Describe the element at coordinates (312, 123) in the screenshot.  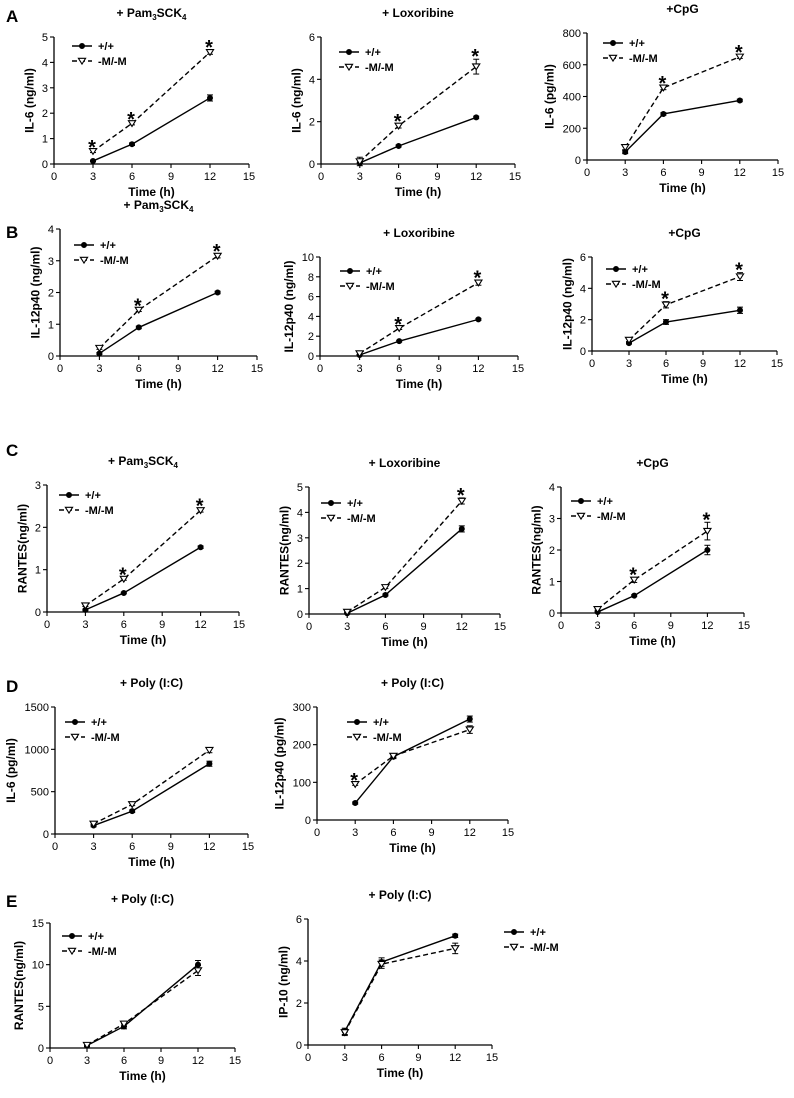
I see `y-tick-label: 2` at that location.